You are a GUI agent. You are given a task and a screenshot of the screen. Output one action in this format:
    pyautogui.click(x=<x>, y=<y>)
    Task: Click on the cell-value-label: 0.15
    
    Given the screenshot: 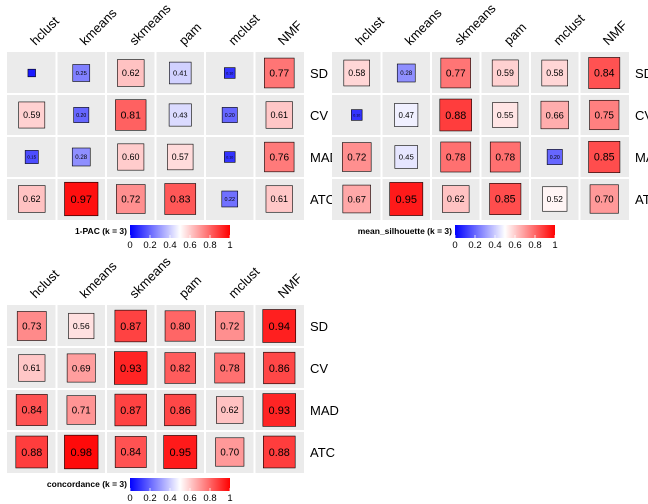 What is the action you would take?
    pyautogui.click(x=31, y=157)
    